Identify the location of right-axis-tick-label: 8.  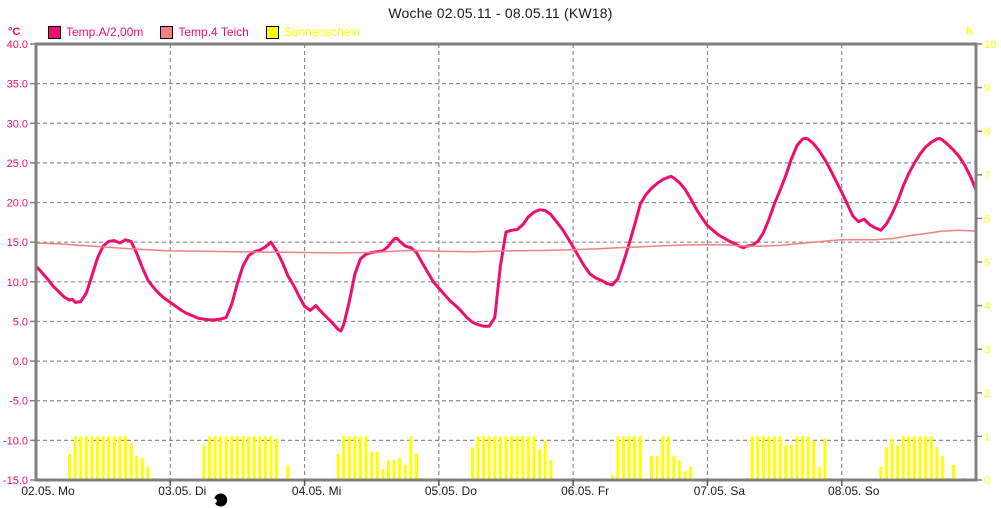
(987, 132).